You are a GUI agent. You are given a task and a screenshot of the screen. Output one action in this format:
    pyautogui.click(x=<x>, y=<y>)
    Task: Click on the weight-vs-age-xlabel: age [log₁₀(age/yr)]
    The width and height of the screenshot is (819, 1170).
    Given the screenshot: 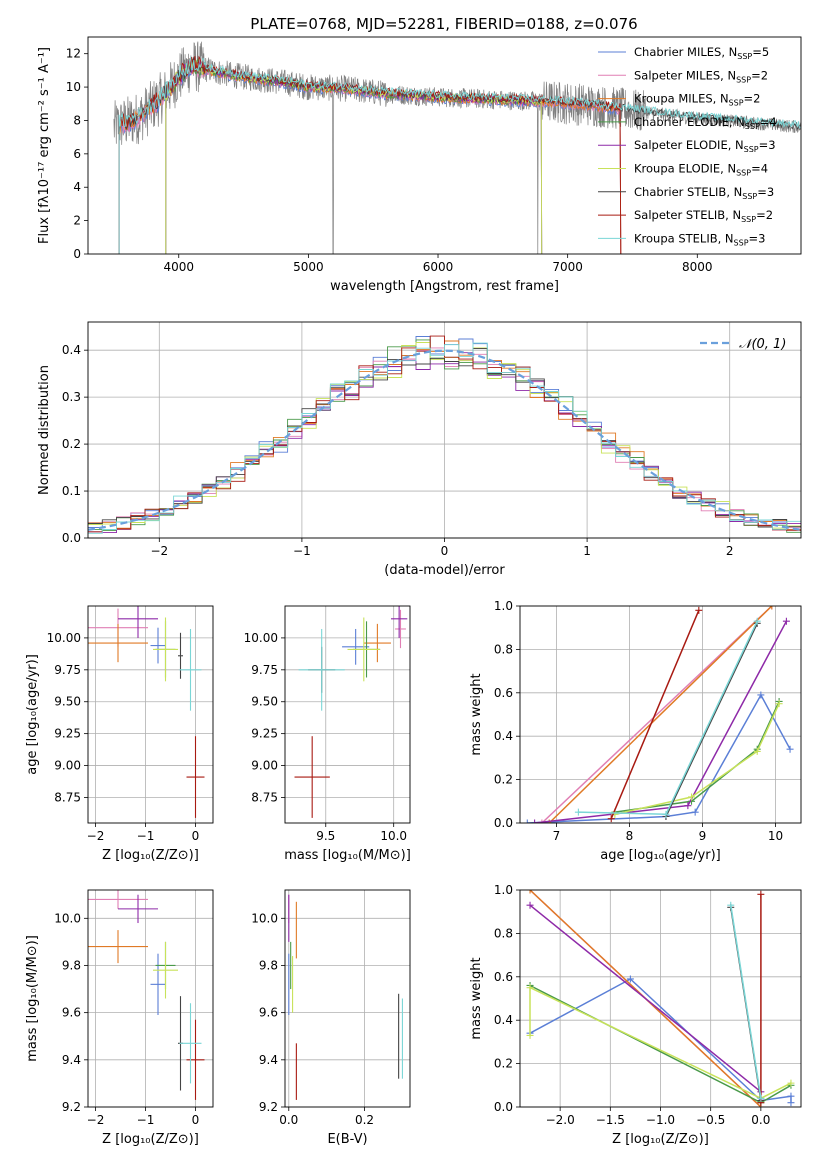 What is the action you would take?
    pyautogui.click(x=660, y=855)
    